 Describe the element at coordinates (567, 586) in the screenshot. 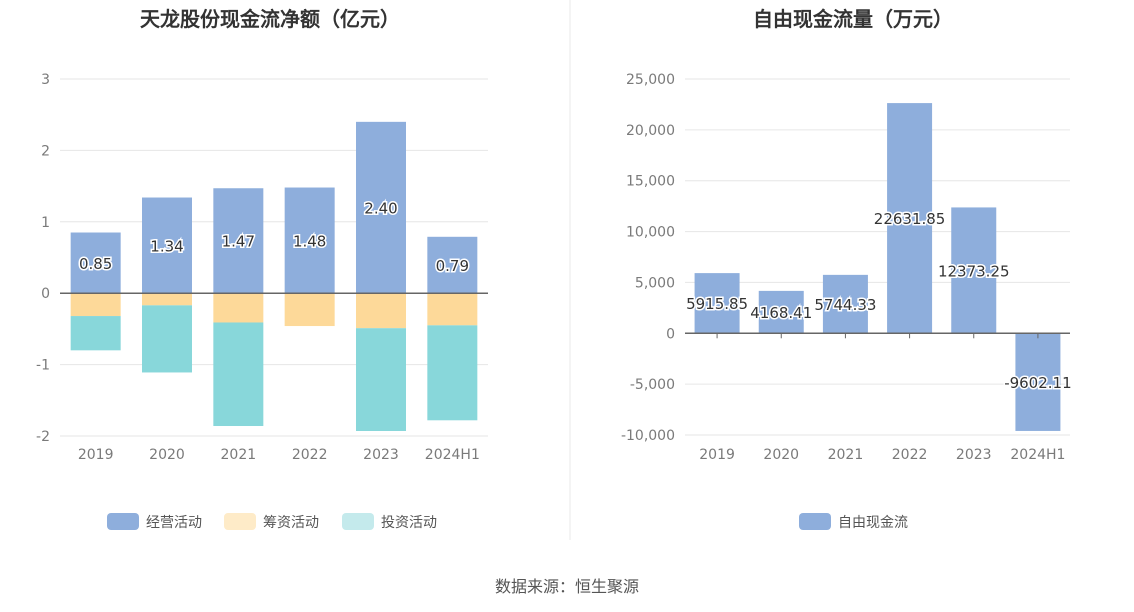

I see `data-source-note: 数据来源：恒生聚源` at that location.